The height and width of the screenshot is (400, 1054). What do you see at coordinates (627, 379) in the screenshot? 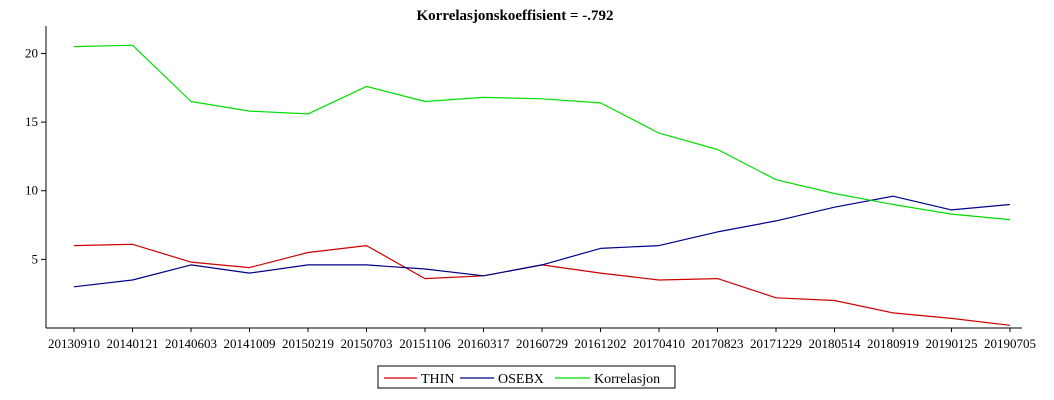
I see `legend-label-korrelasjon: Korrelasjon` at bounding box center [627, 379].